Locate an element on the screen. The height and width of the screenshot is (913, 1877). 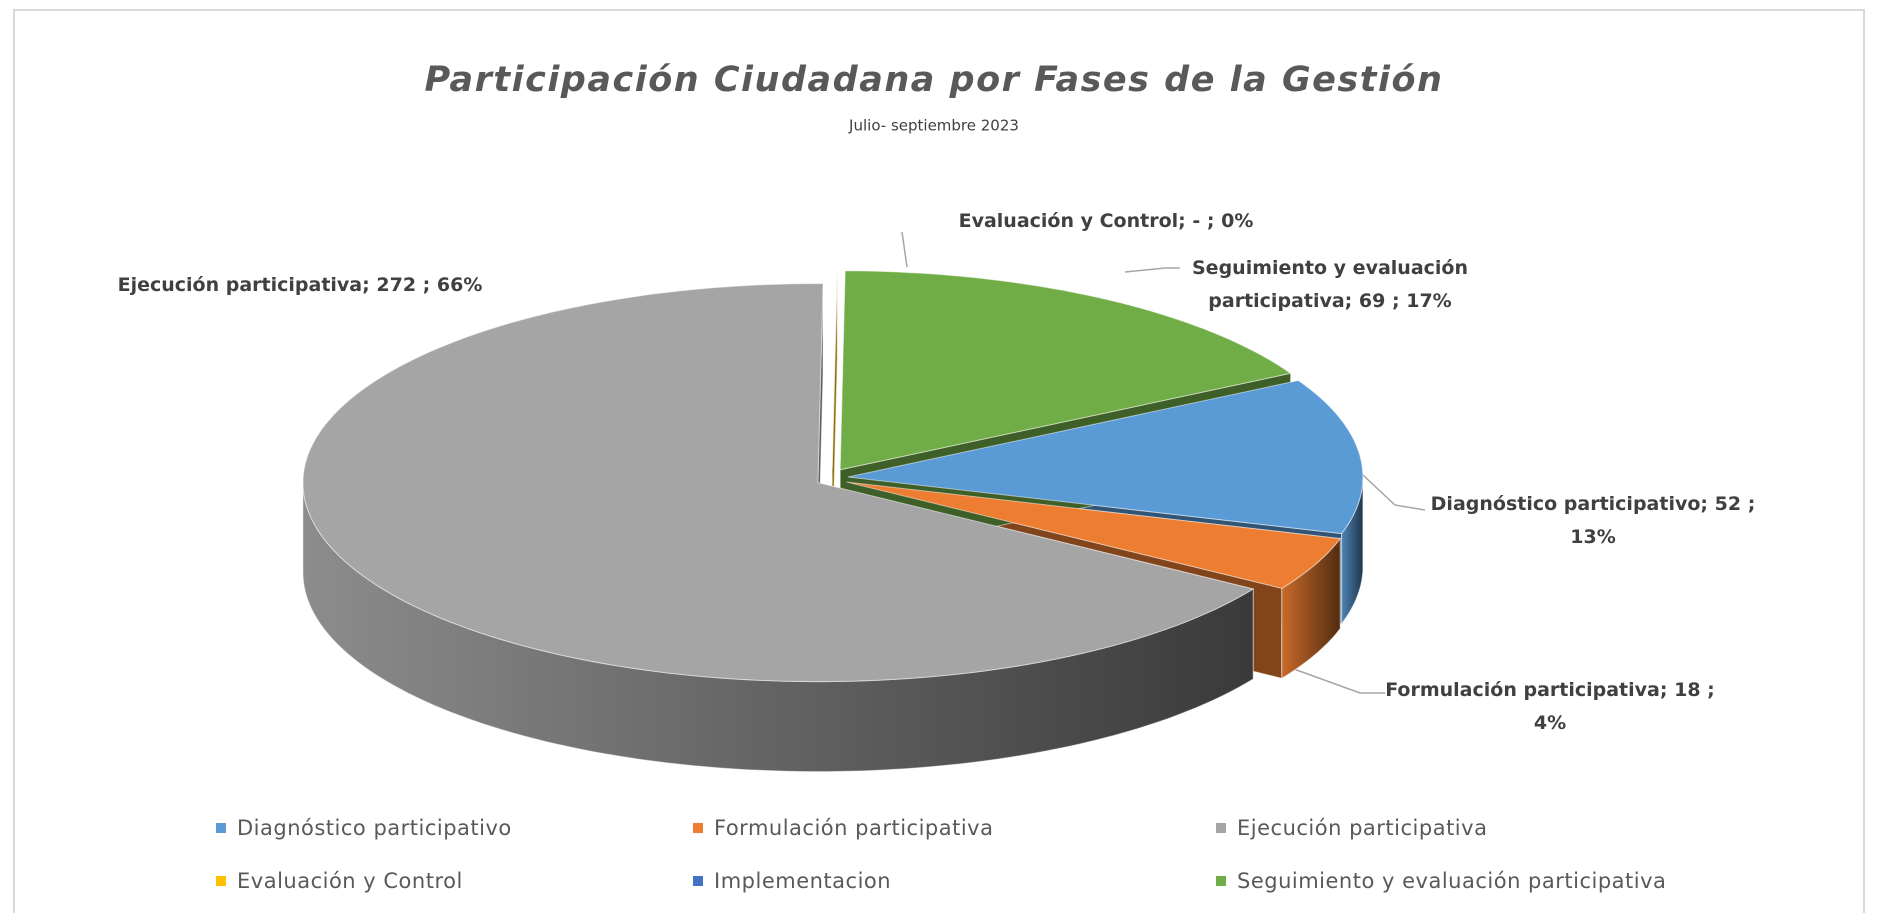
legend-label: Diagnóstico participativo is located at coordinates (374, 828).